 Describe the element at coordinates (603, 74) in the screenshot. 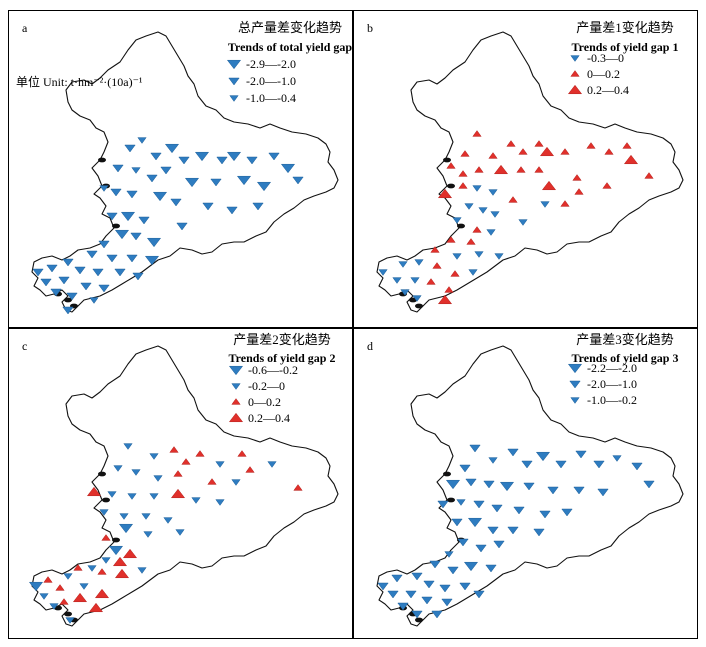

I see `legend-label: 0—0.2` at that location.